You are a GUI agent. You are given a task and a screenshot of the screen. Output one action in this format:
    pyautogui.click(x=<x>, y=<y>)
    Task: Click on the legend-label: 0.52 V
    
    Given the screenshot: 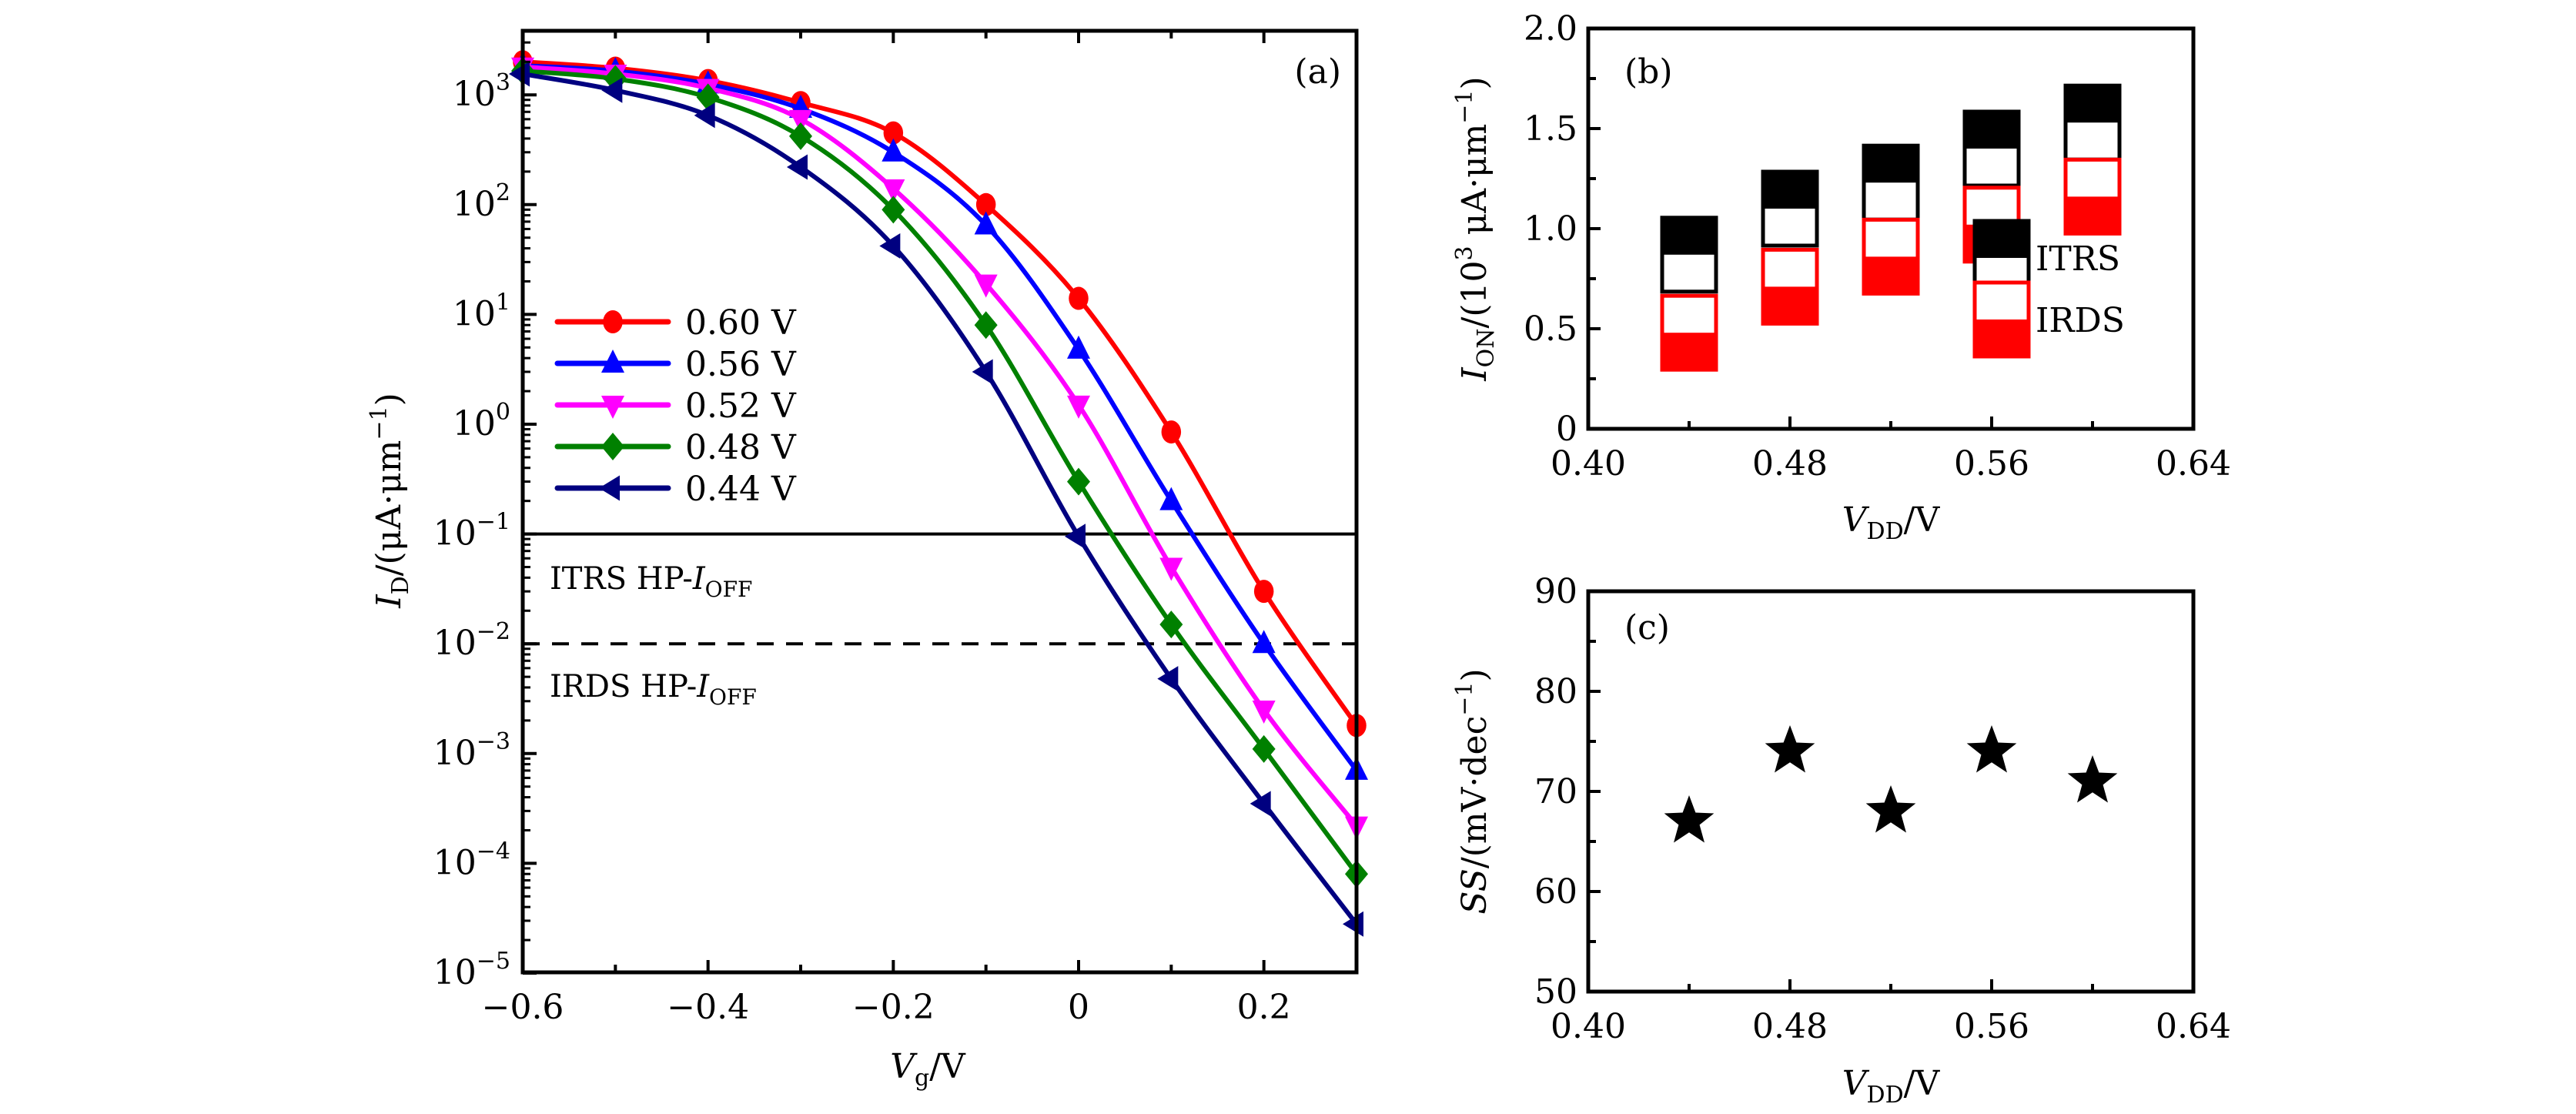 What is the action you would take?
    pyautogui.click(x=741, y=406)
    